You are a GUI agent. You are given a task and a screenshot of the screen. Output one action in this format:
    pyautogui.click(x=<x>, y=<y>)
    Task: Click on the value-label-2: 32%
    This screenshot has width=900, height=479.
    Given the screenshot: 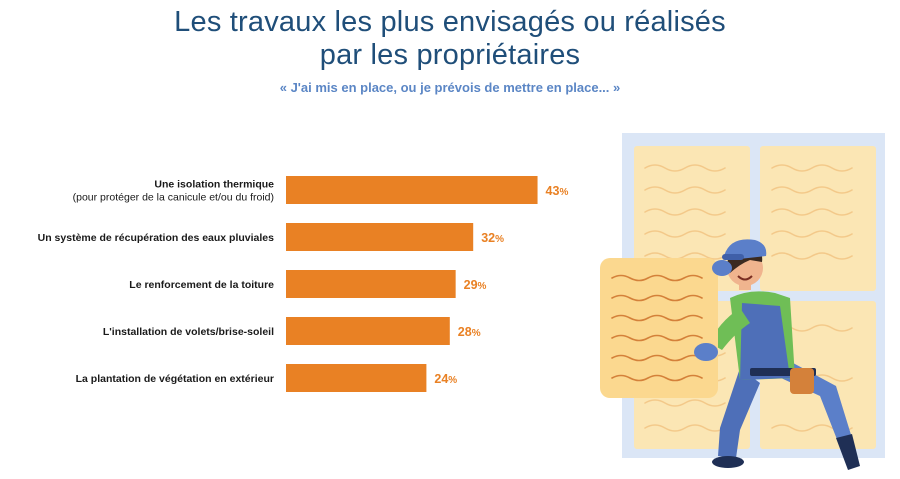 What is the action you would take?
    pyautogui.click(x=492, y=238)
    